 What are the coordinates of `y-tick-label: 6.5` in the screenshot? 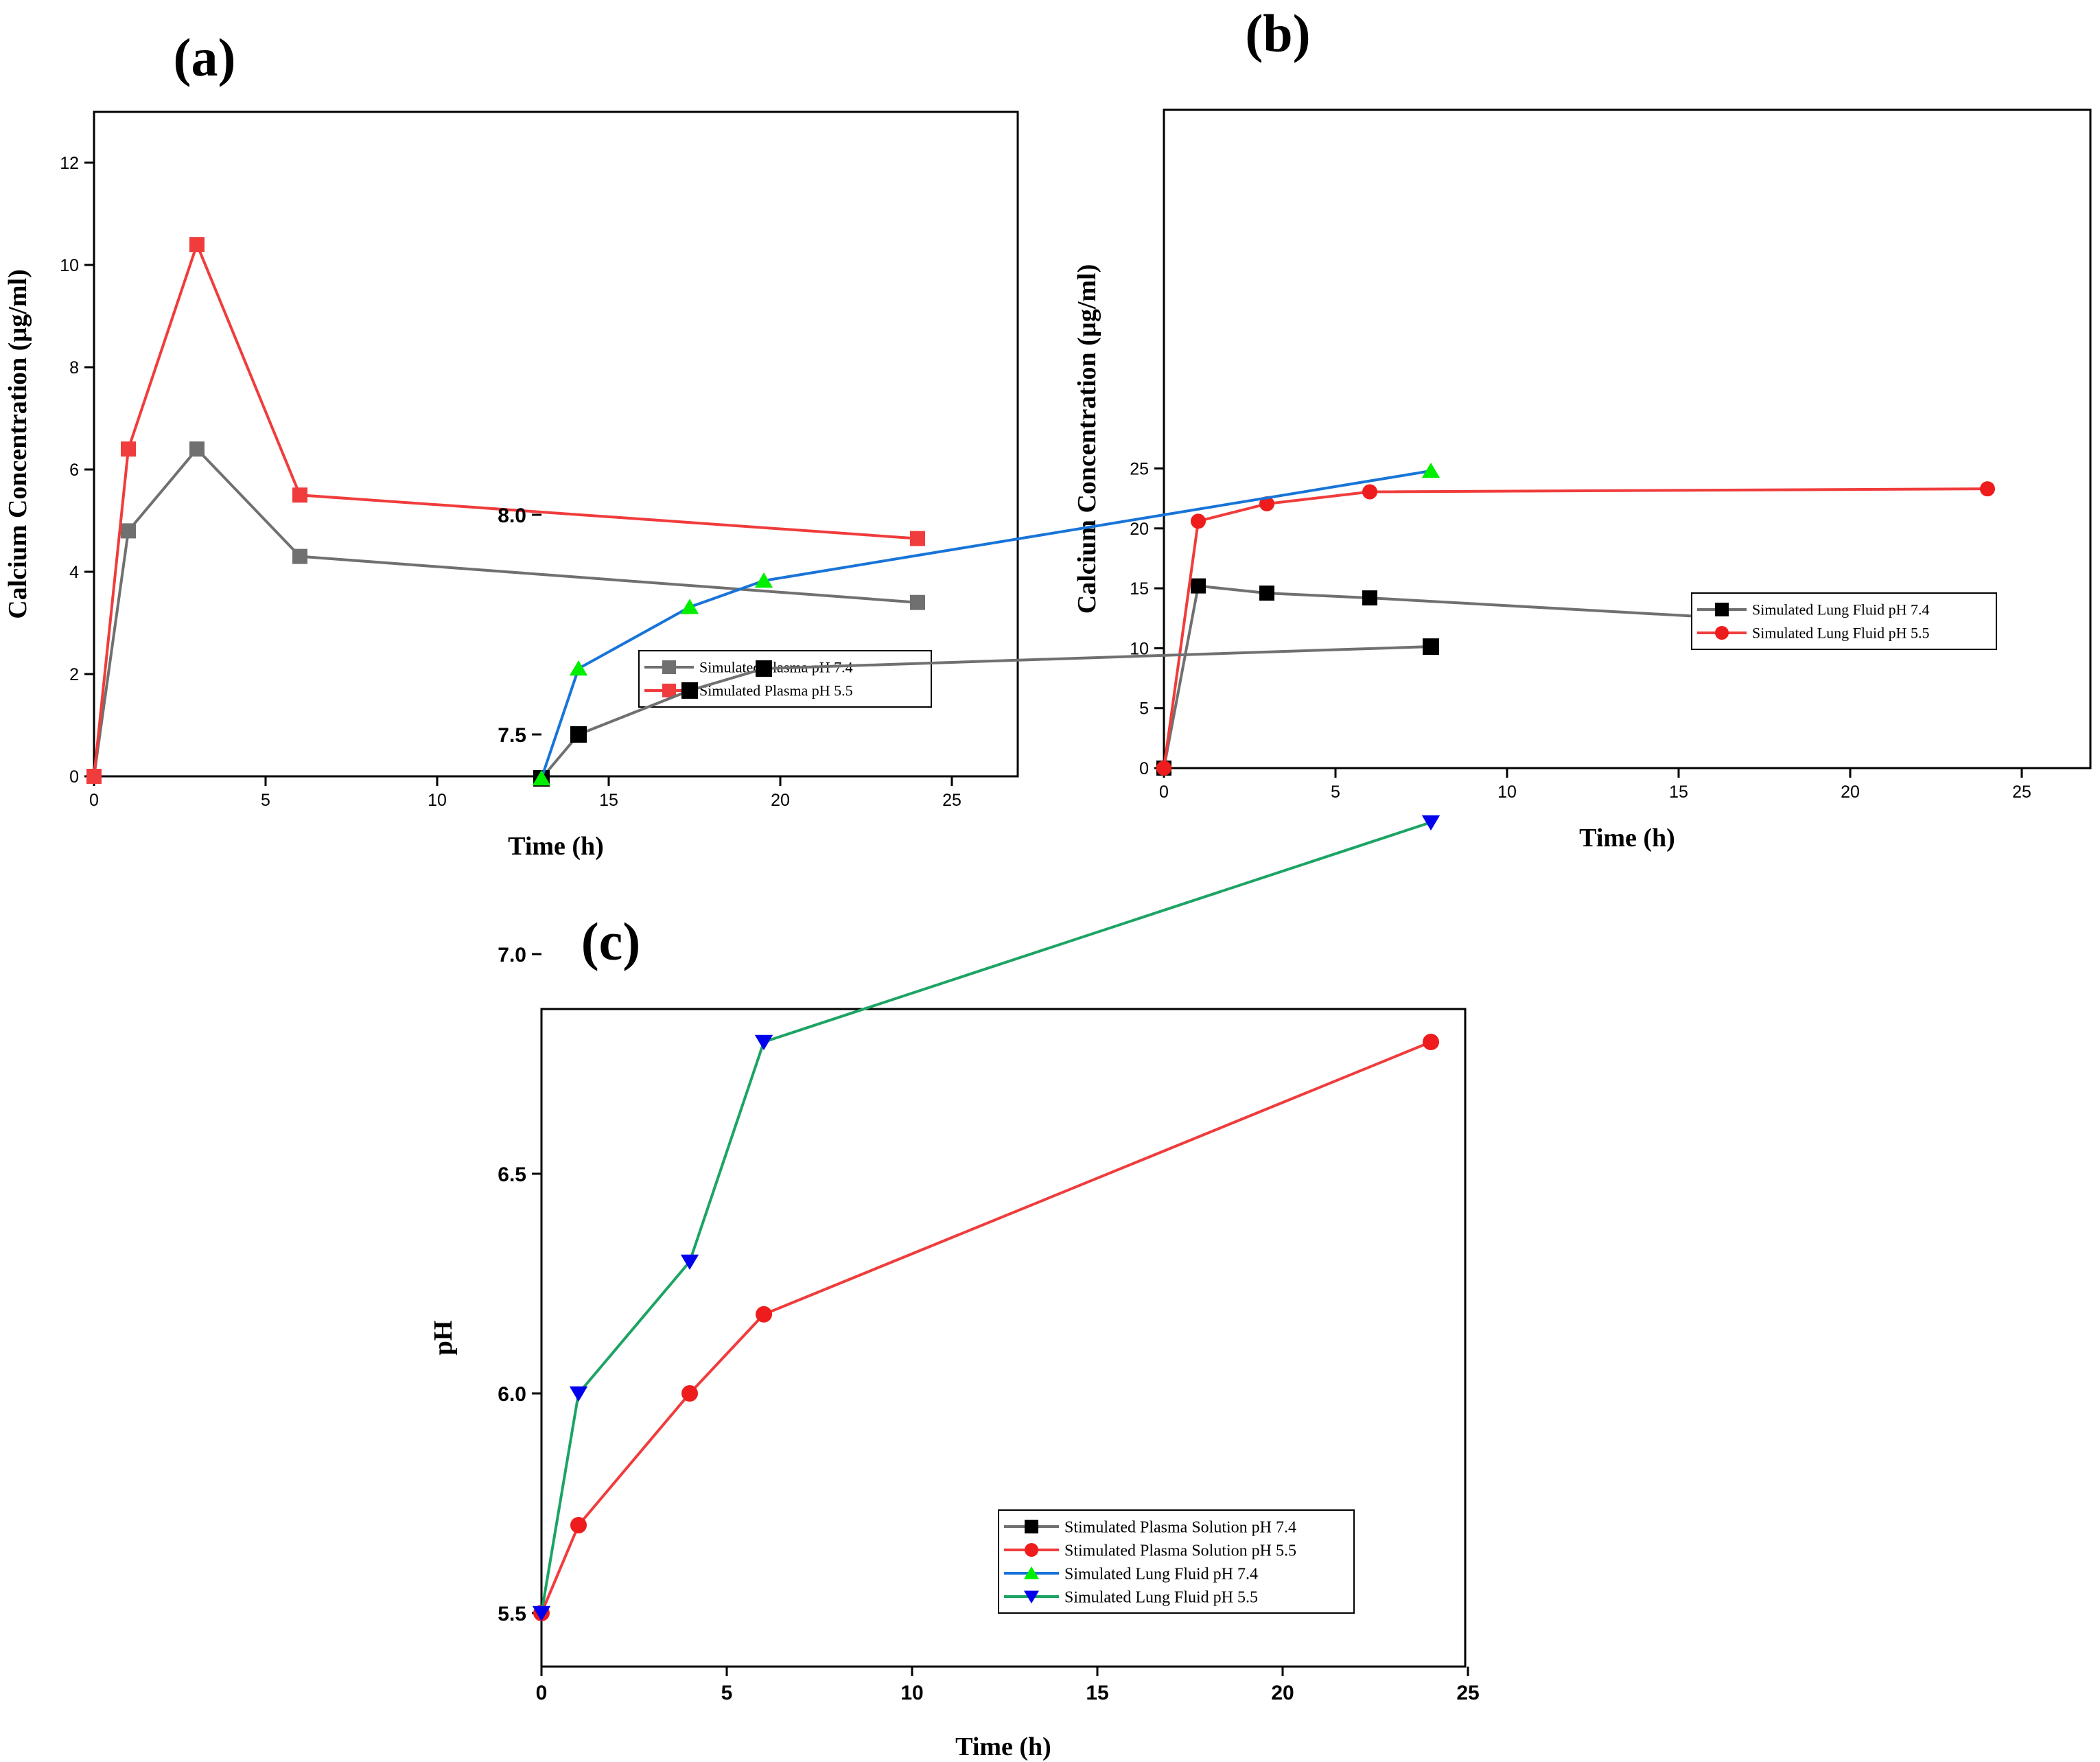 It's located at (512, 1174).